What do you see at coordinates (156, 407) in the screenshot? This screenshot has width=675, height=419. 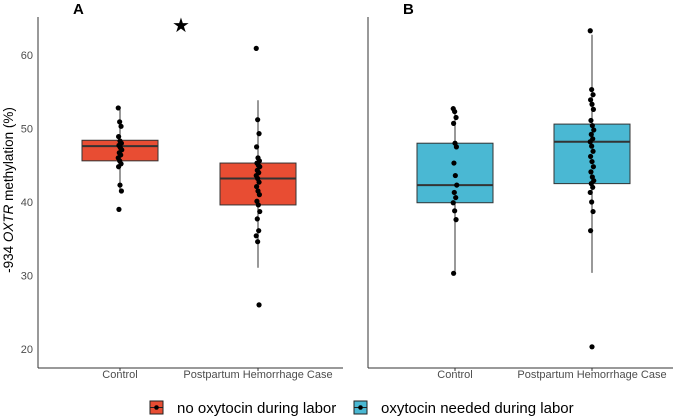 I see `legend-key-no-oxytocin` at bounding box center [156, 407].